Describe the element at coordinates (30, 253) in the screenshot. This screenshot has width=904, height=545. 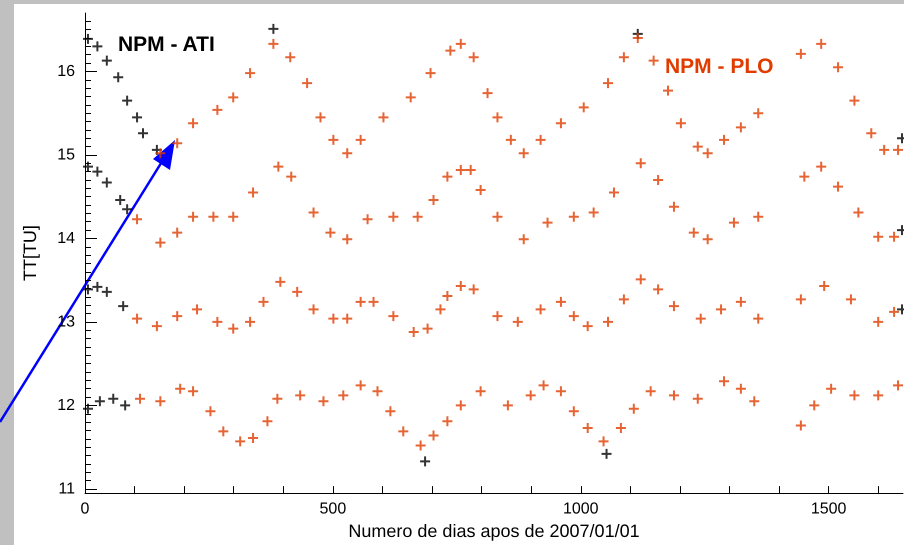
I see `y-axis-title: TT[TU]` at that location.